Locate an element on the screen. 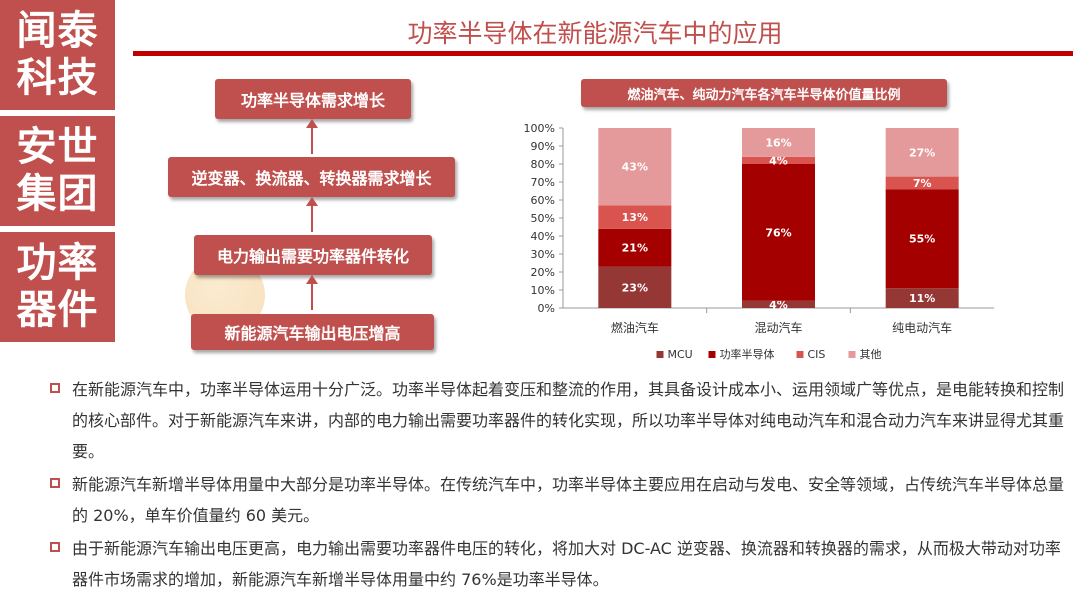  y-tick-label: 20% is located at coordinates (543, 272).